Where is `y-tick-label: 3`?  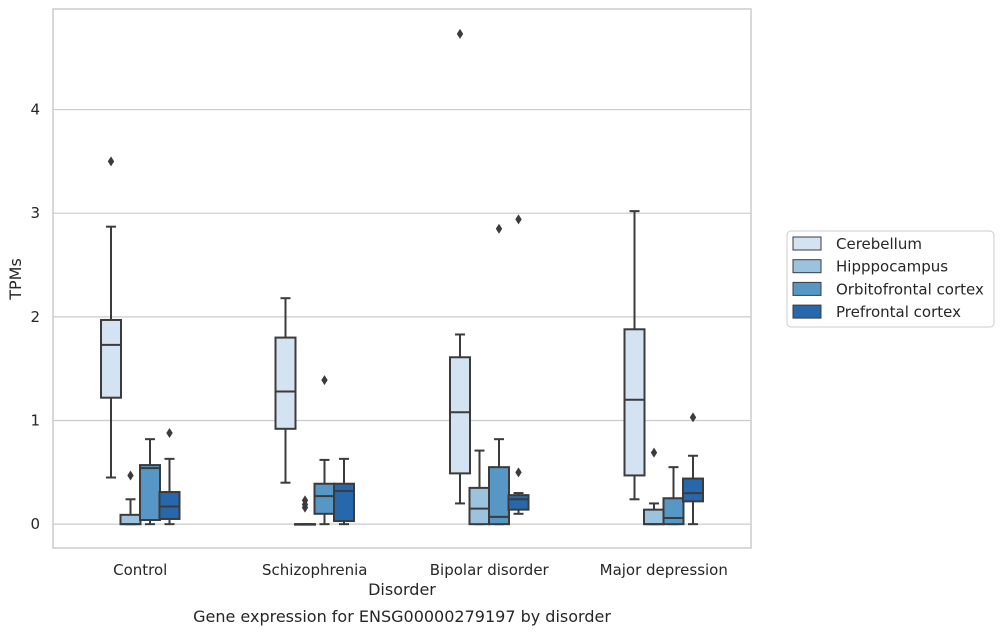 y-tick-label: 3 is located at coordinates (35, 213).